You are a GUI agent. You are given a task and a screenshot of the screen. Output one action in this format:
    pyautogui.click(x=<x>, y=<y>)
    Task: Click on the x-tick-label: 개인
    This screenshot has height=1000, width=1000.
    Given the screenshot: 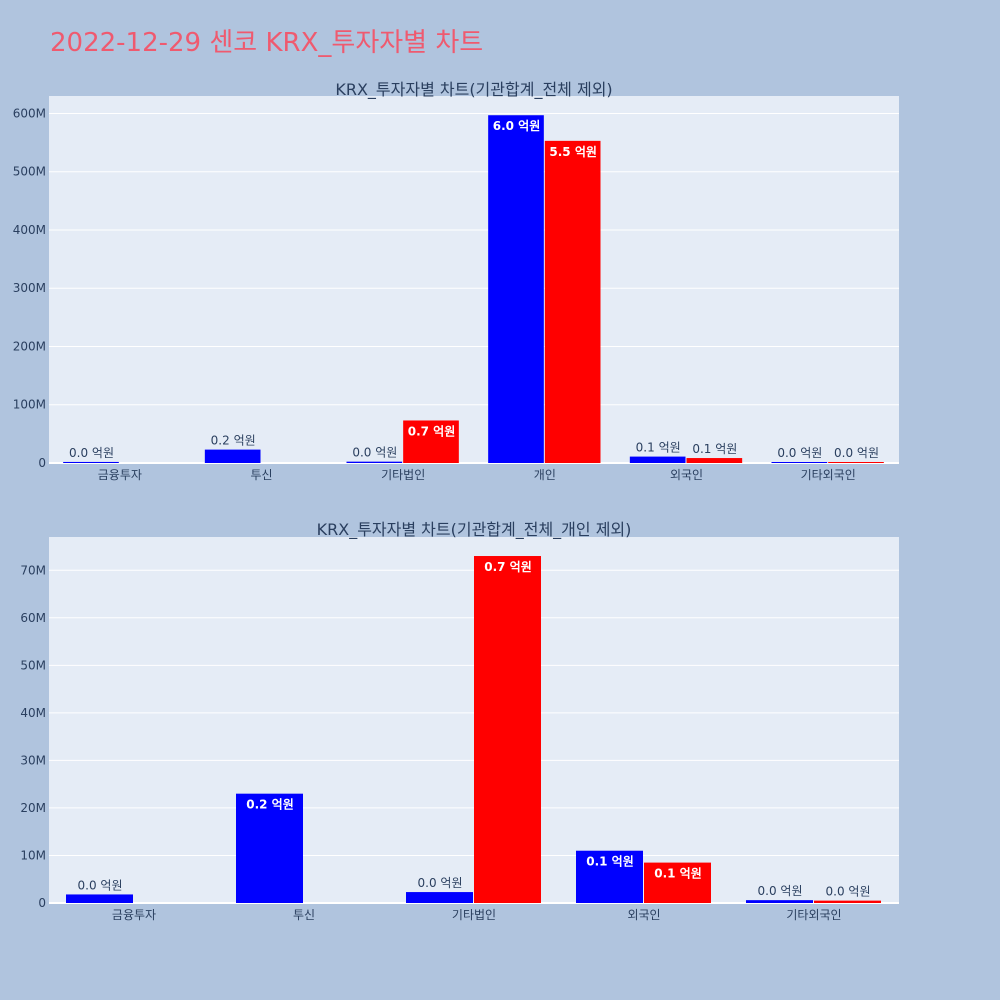 What is the action you would take?
    pyautogui.click(x=545, y=475)
    